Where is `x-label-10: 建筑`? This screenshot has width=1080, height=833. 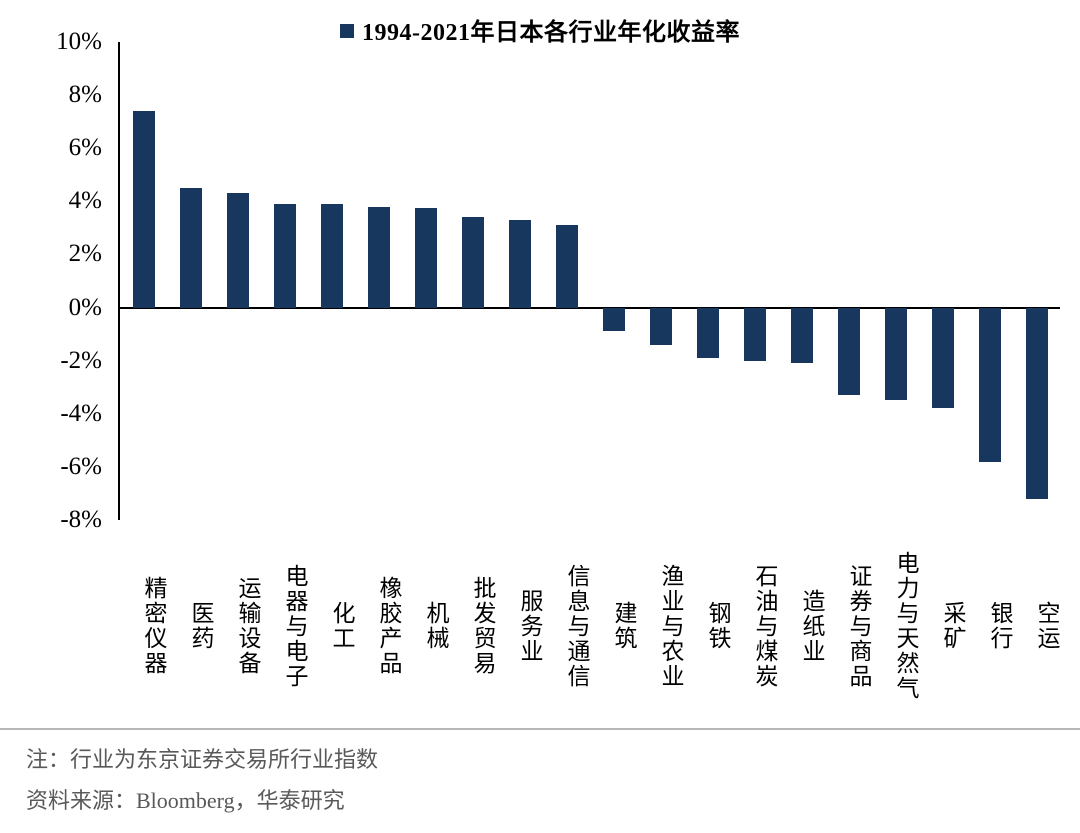
x-label-10: 建筑 is located at coordinates (623, 626).